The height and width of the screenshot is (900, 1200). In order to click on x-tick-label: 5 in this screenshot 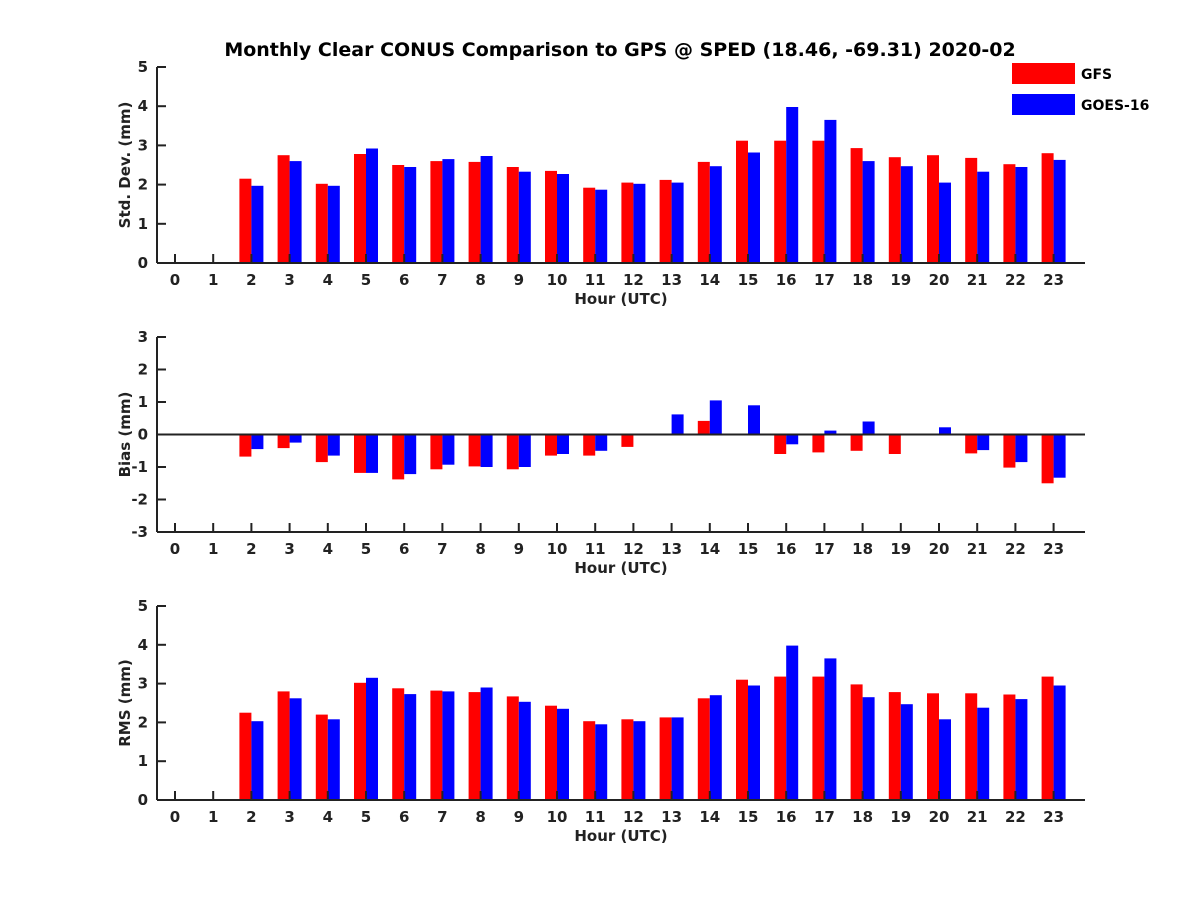, I will do `click(366, 549)`.